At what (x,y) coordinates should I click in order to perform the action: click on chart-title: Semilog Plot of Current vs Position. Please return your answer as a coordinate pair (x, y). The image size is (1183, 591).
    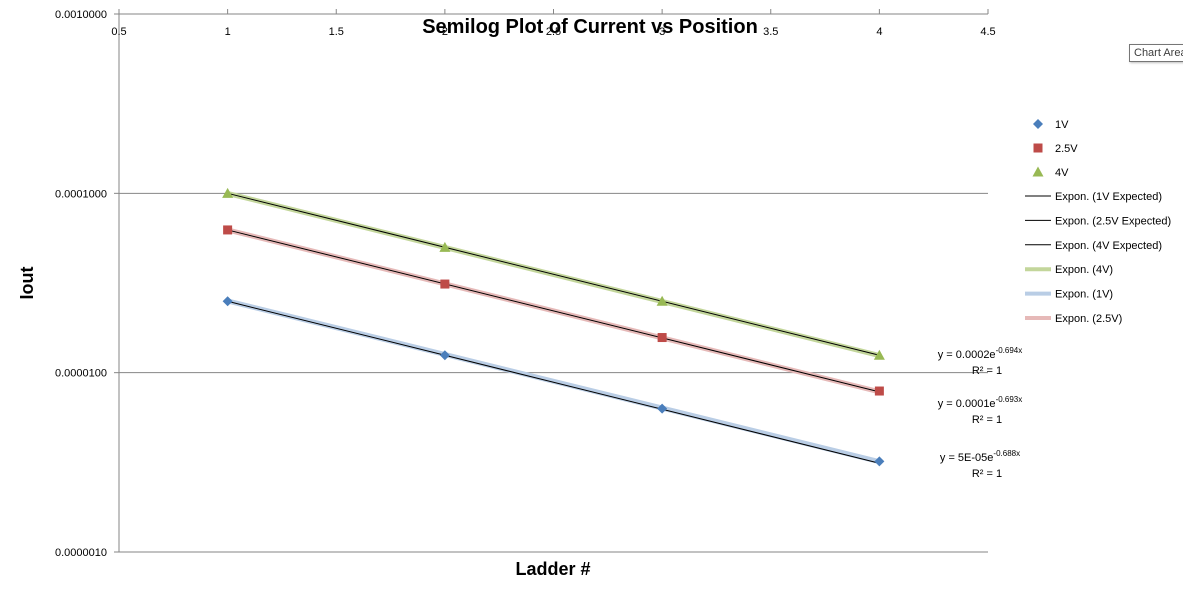
    Looking at the image, I should click on (590, 27).